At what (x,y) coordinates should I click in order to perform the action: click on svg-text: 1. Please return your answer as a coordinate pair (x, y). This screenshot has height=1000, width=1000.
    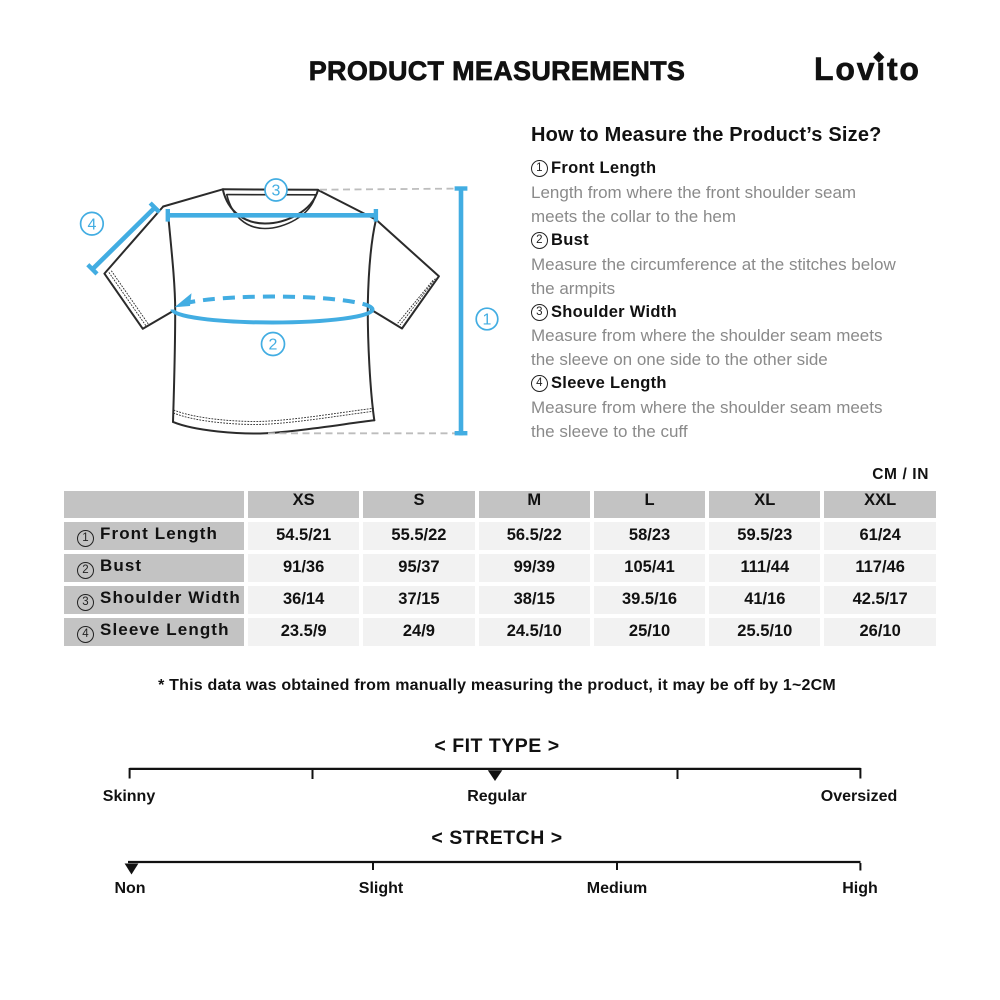
    Looking at the image, I should click on (487, 320).